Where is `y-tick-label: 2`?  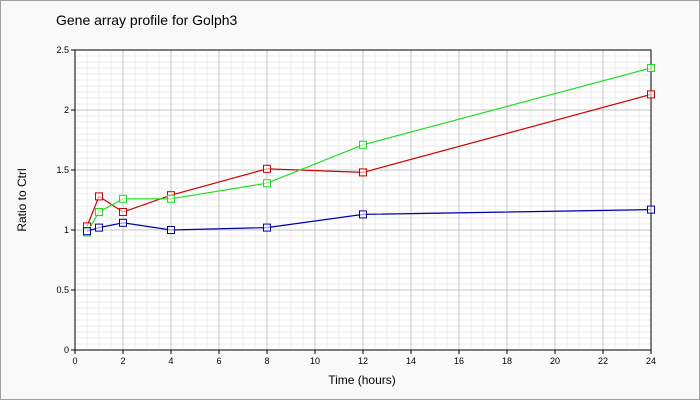 y-tick-label: 2 is located at coordinates (66, 110).